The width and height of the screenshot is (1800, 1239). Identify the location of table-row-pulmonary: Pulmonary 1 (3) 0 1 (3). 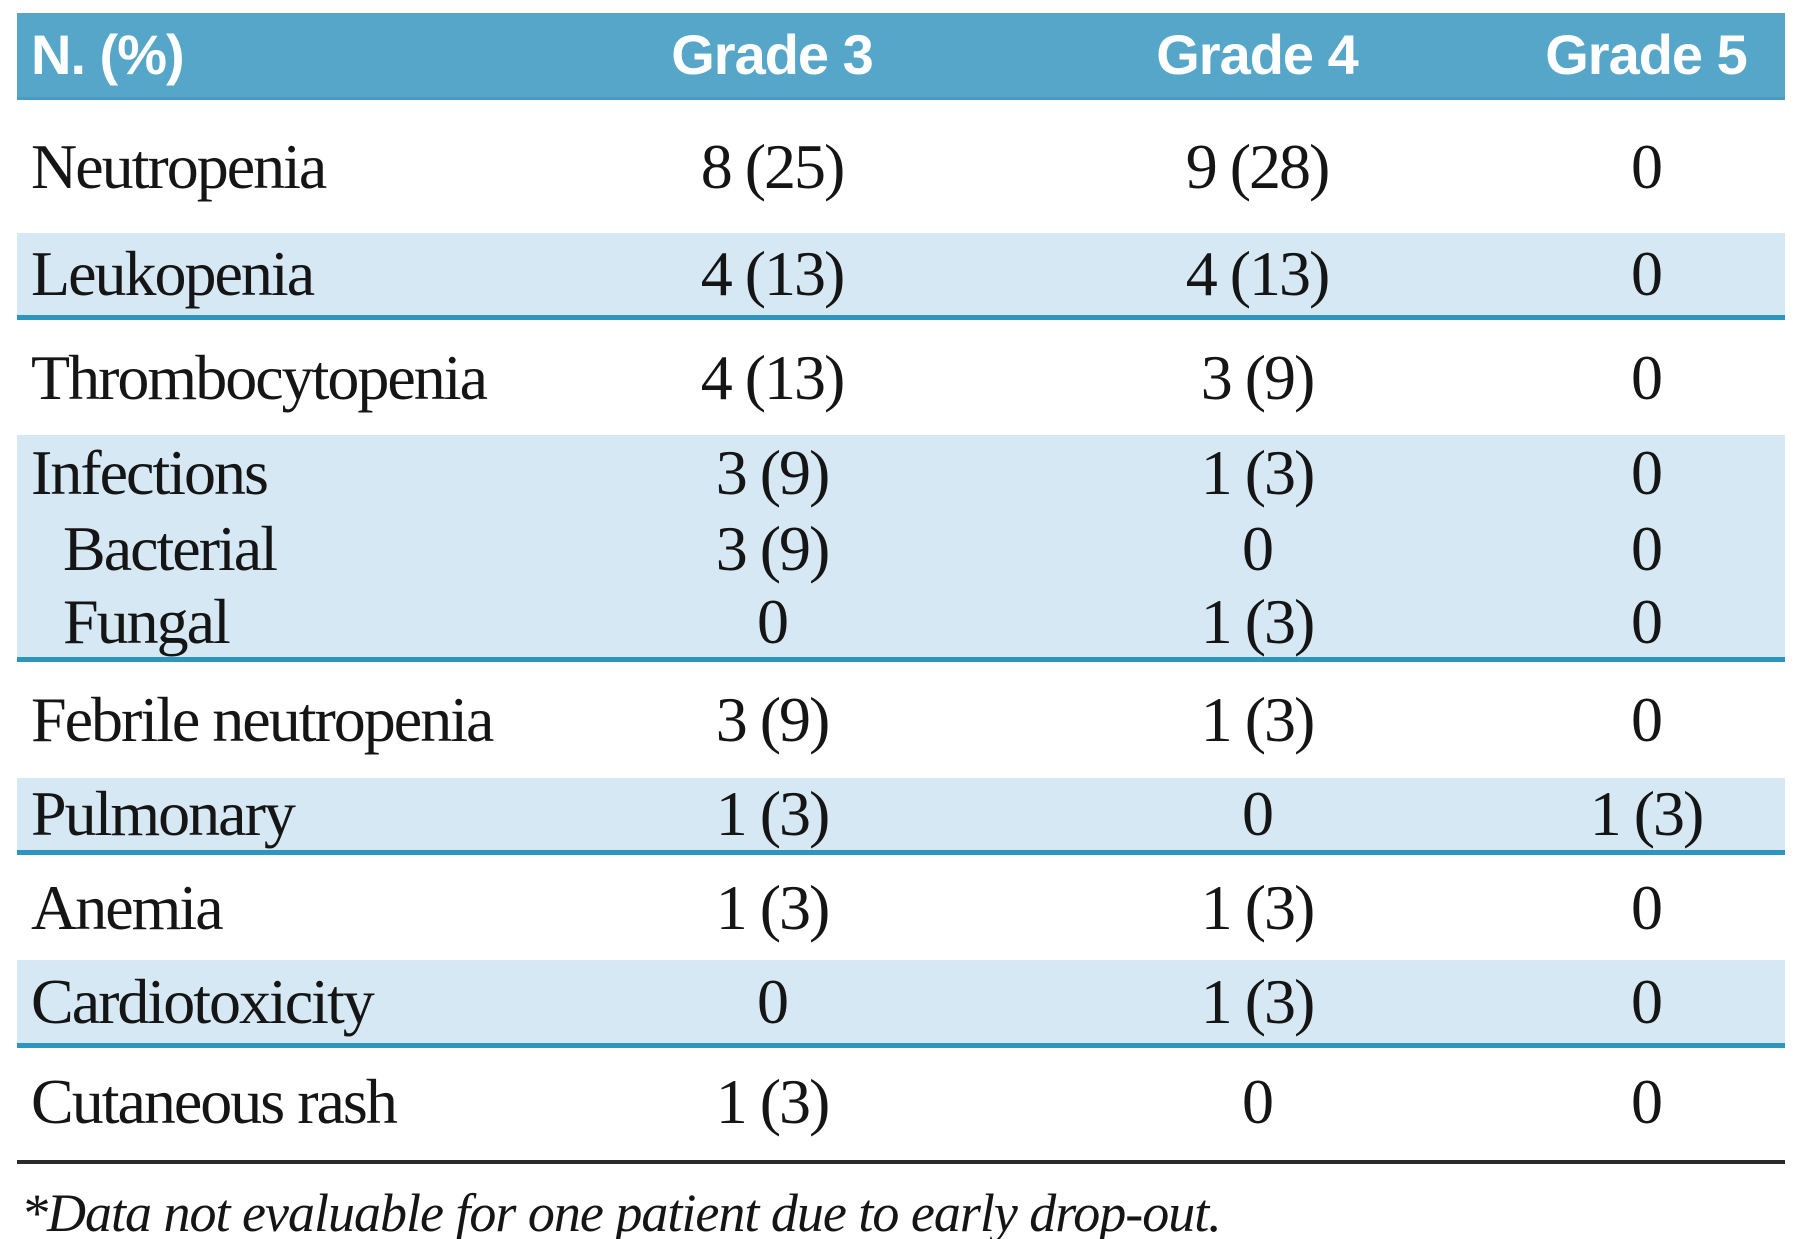
(901, 816).